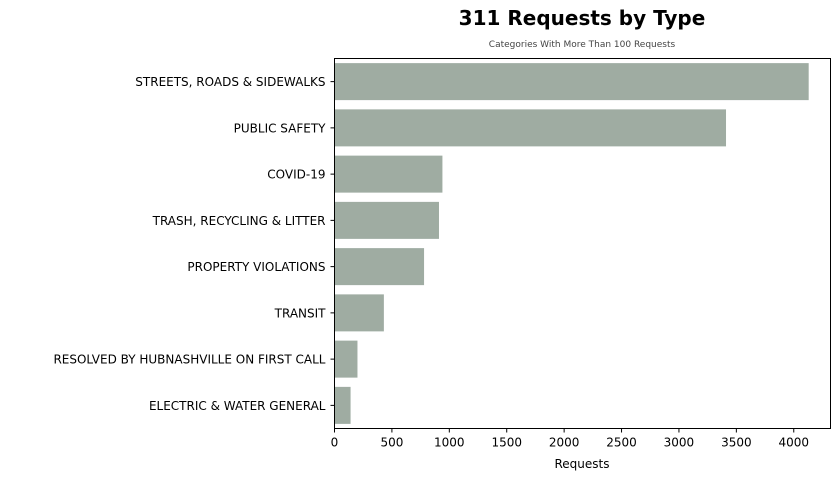 Image resolution: width=840 pixels, height=480 pixels. What do you see at coordinates (679, 443) in the screenshot?
I see `x-tick-label: 3000` at bounding box center [679, 443].